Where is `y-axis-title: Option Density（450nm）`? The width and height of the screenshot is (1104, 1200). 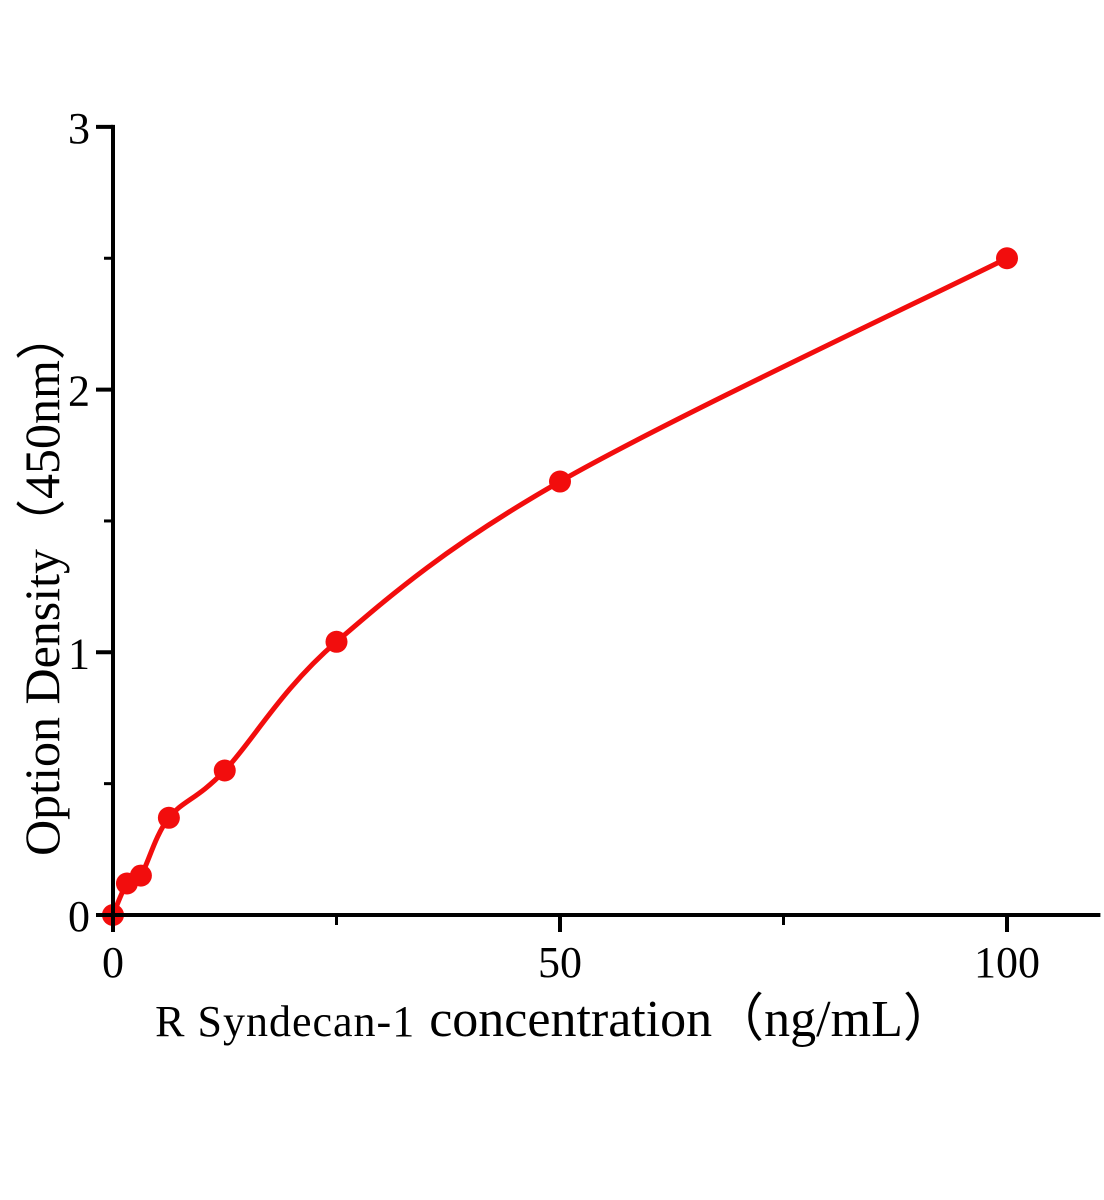
y-axis-title: Option Density（450nm） is located at coordinates (42, 583).